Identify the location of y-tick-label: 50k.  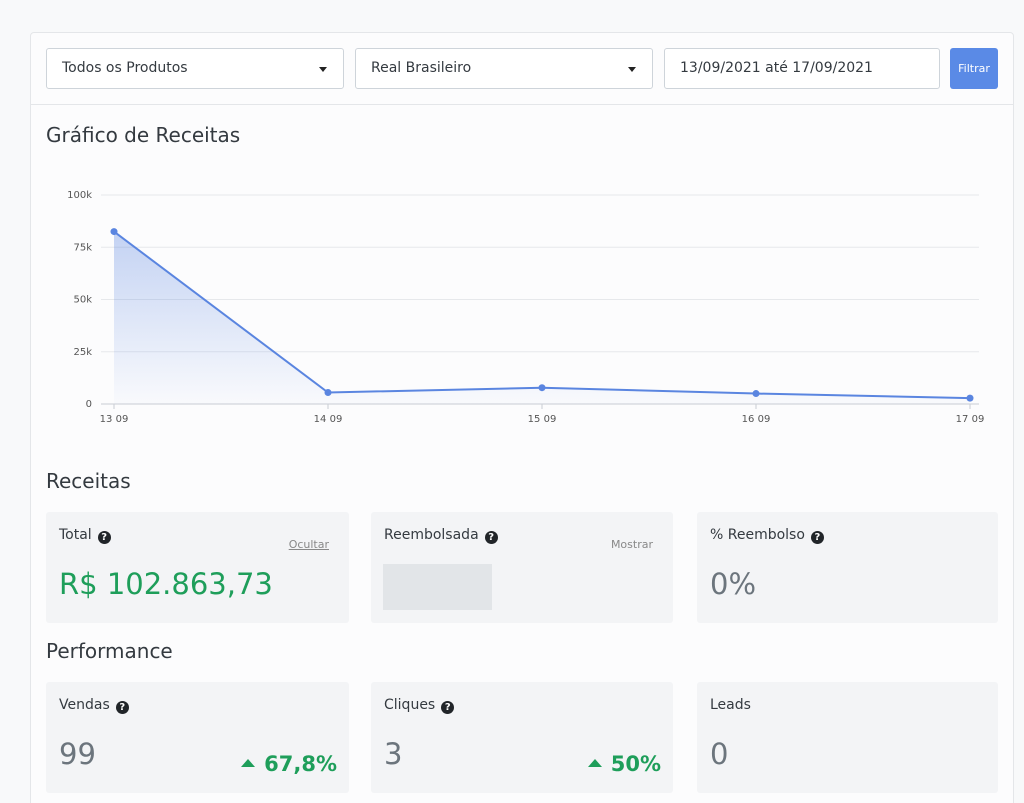
(82, 300).